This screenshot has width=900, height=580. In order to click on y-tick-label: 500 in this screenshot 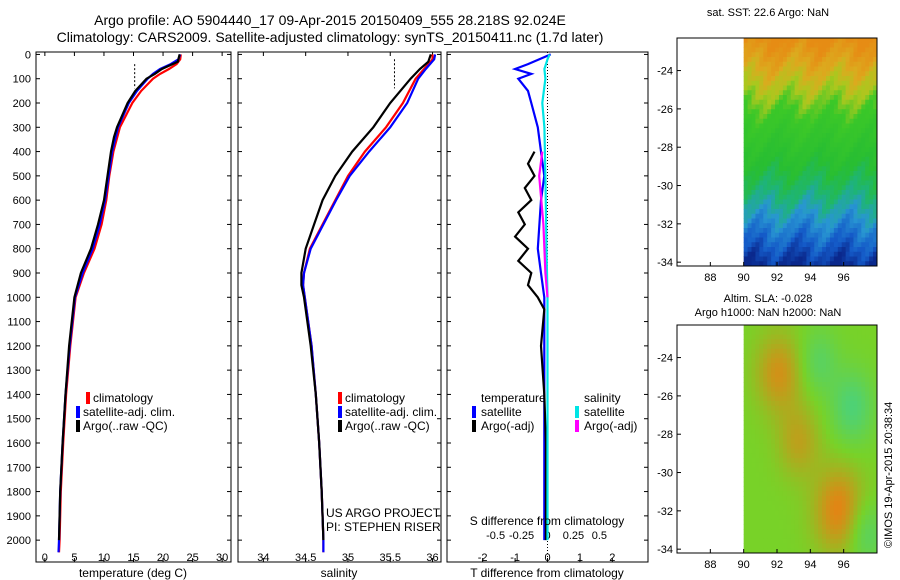, I will do `click(22, 177)`.